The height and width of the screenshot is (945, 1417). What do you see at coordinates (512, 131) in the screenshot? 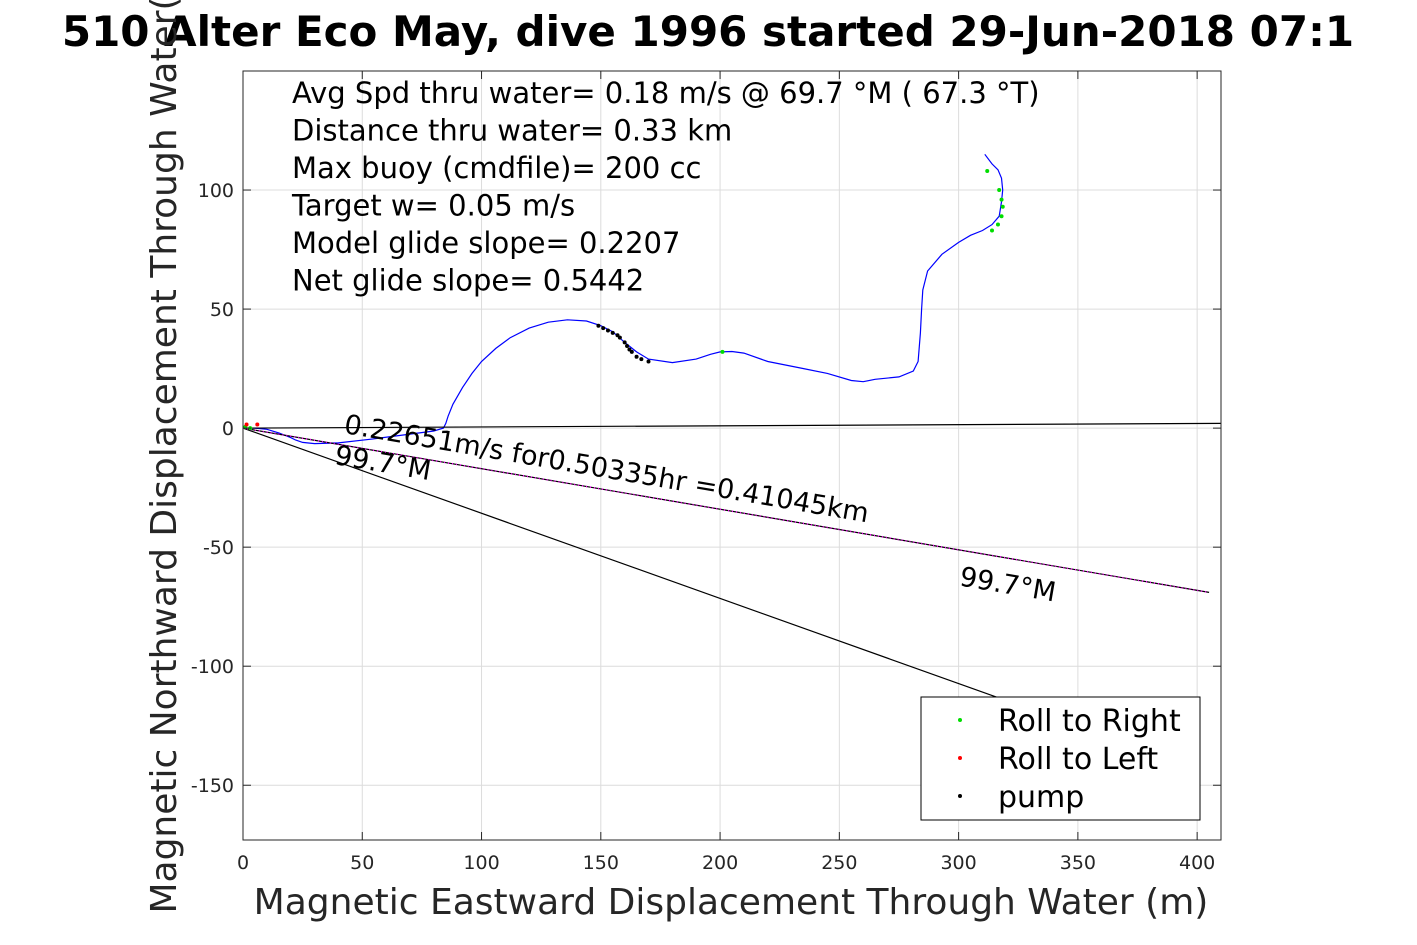
I see `stat-line: Distance thru water= 0.33 km` at bounding box center [512, 131].